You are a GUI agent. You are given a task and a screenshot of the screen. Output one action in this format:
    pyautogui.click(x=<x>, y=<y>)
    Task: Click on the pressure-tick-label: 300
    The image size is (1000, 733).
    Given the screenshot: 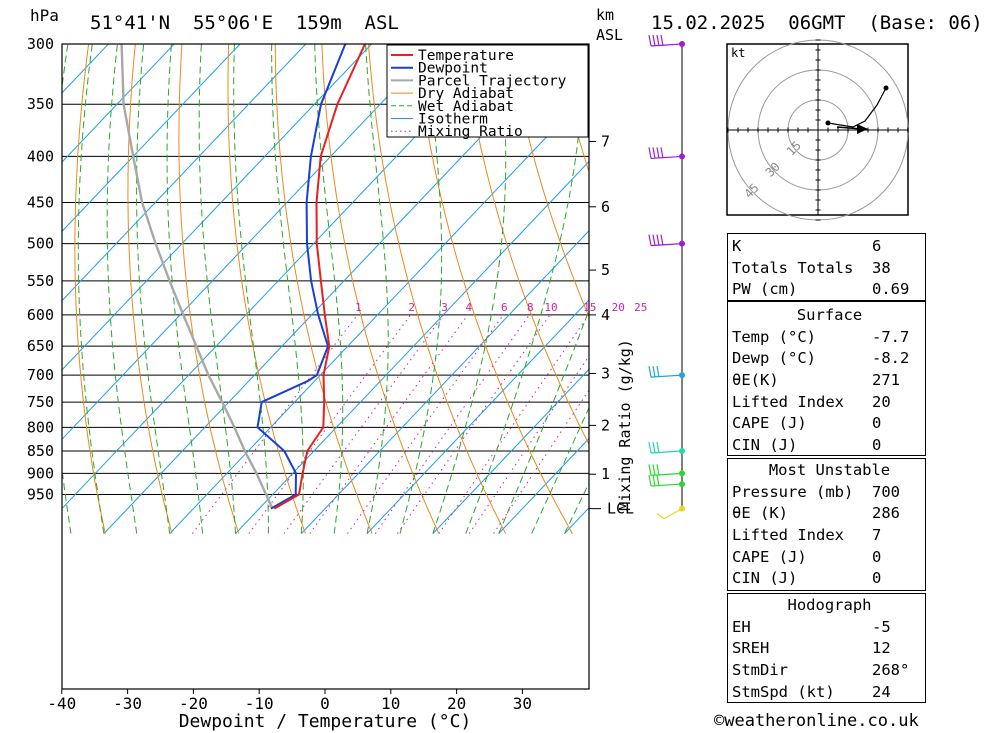 What is the action you would take?
    pyautogui.click(x=40, y=44)
    